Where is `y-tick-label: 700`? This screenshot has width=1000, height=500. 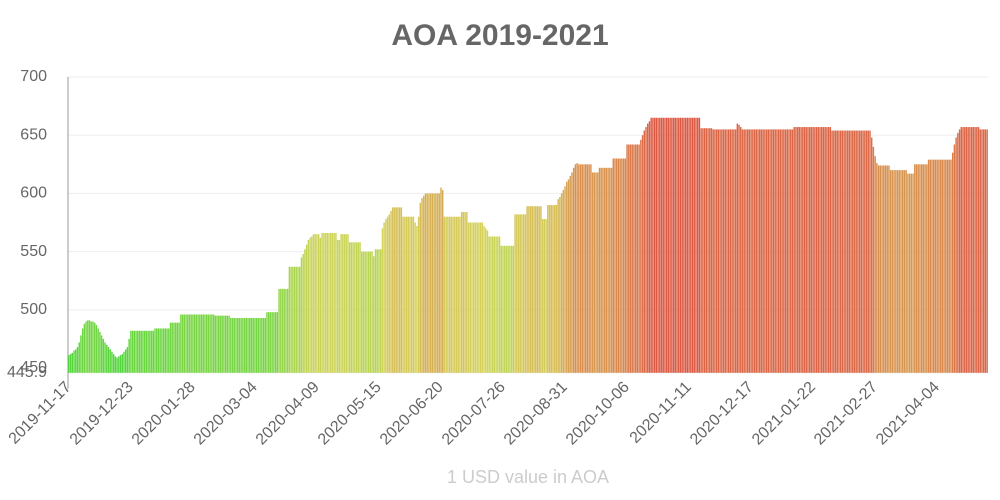
y-tick-label: 700 is located at coordinates (33, 76).